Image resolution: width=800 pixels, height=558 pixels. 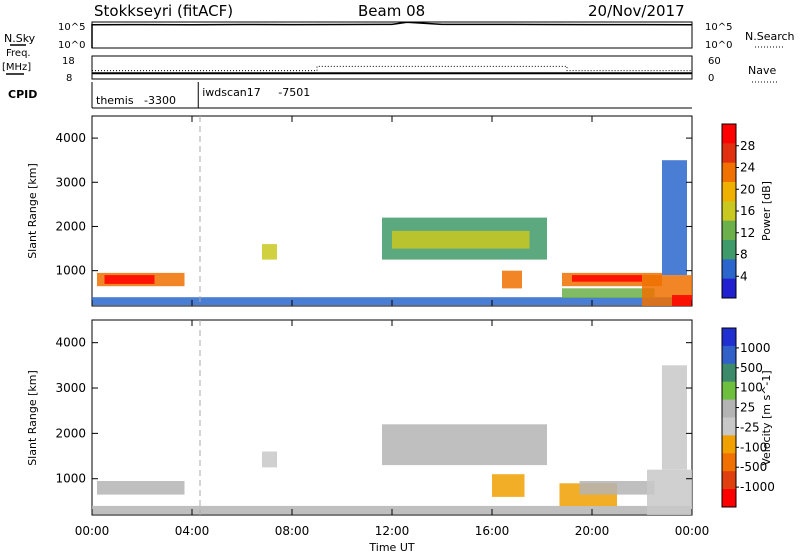 What do you see at coordinates (71, 27) in the screenshot?
I see `noise-tick-top: 10^5` at bounding box center [71, 27].